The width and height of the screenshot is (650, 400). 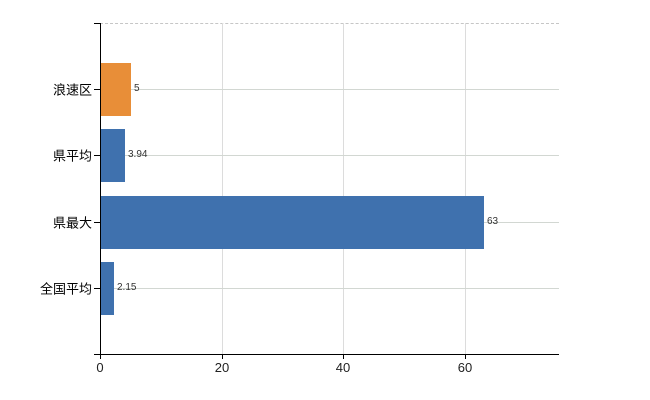 I want to click on bar-value-label: 63, so click(x=493, y=221).